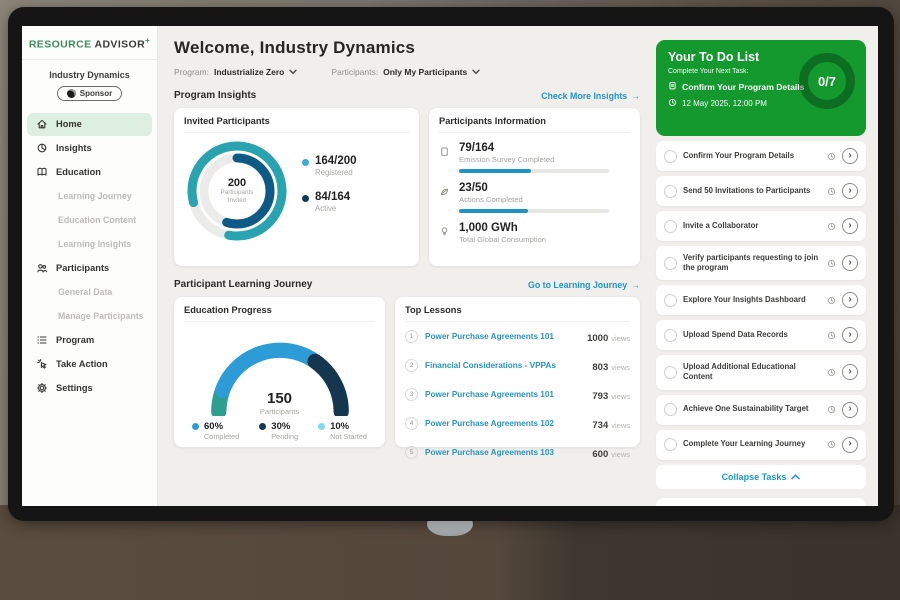 The width and height of the screenshot is (900, 600). Describe the element at coordinates (340, 426) in the screenshot. I see `legend-pct: 10%` at that location.